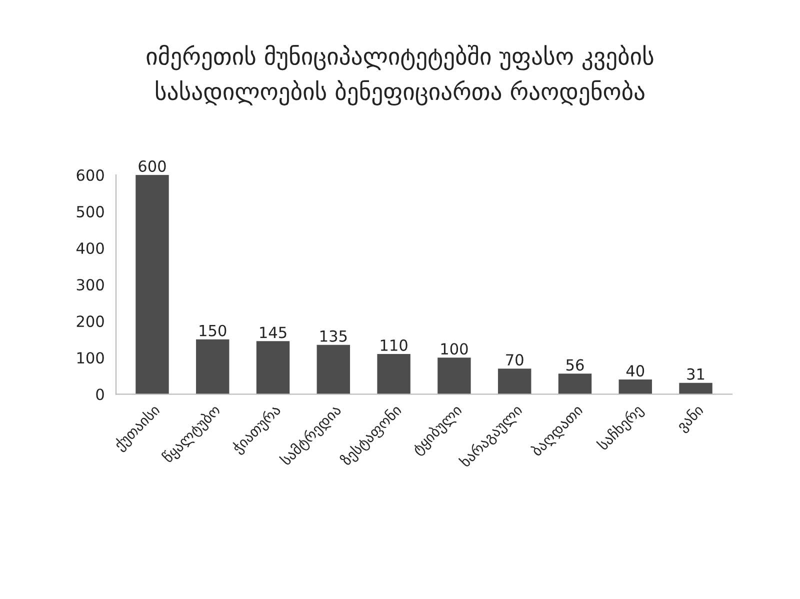 This screenshot has width=800, height=599. What do you see at coordinates (333, 336) in the screenshot?
I see `data-label: 135` at bounding box center [333, 336].